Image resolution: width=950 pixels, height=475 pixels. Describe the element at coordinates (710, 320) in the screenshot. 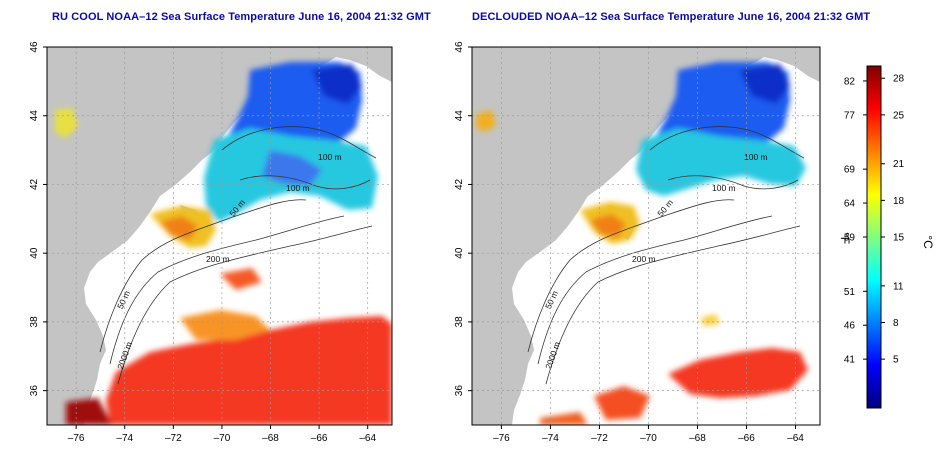

I see `sst-yellow-small` at that location.